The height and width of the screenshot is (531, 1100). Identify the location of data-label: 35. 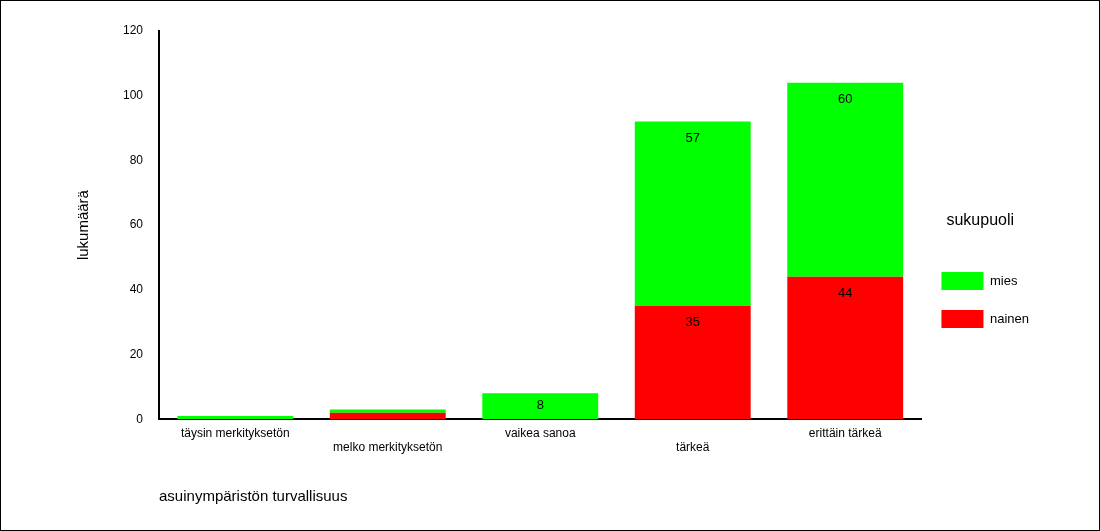
(692, 322).